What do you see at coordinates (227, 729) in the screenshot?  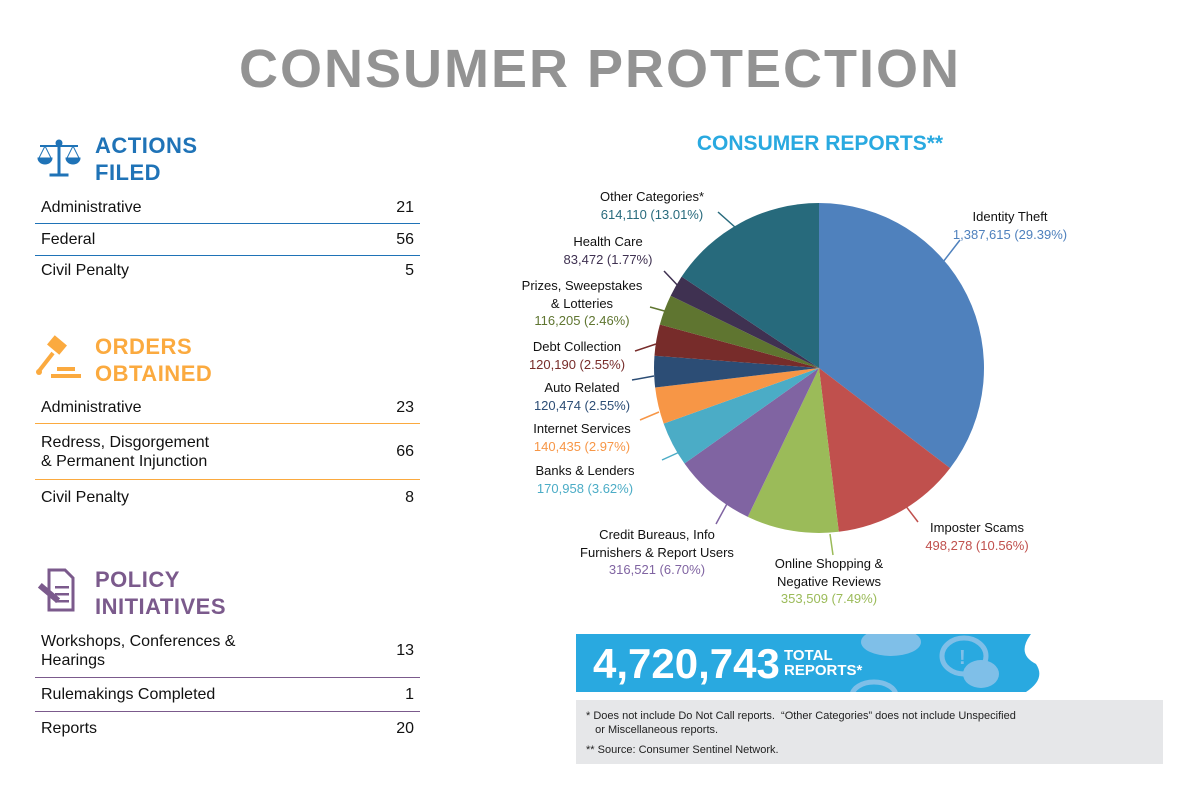 I see `table-row: Reports 20` at bounding box center [227, 729].